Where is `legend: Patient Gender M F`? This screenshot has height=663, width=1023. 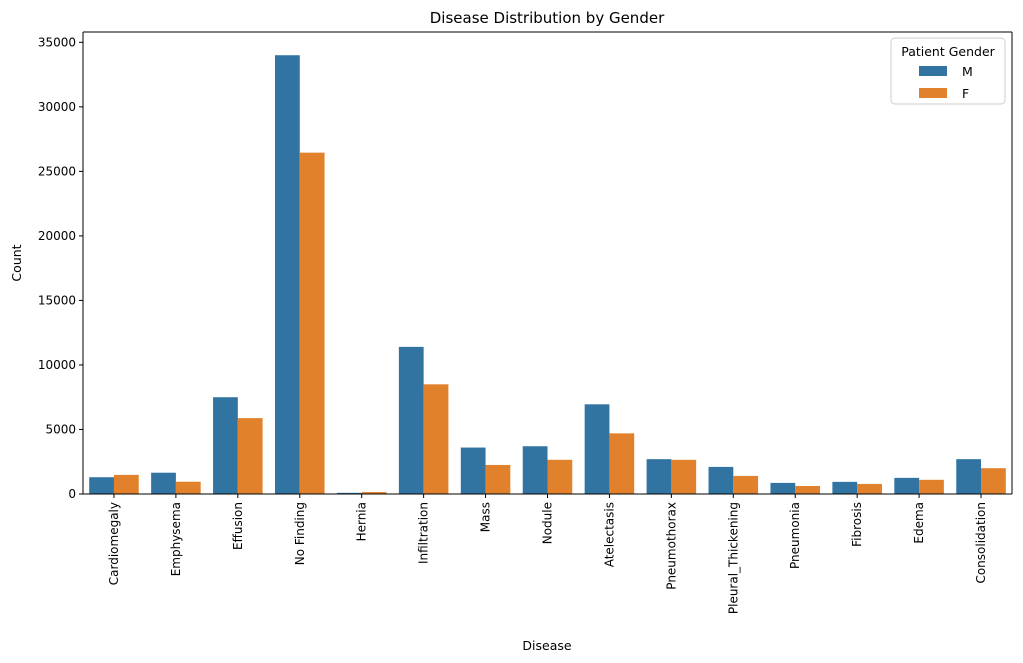 legend: Patient Gender M F is located at coordinates (948, 71).